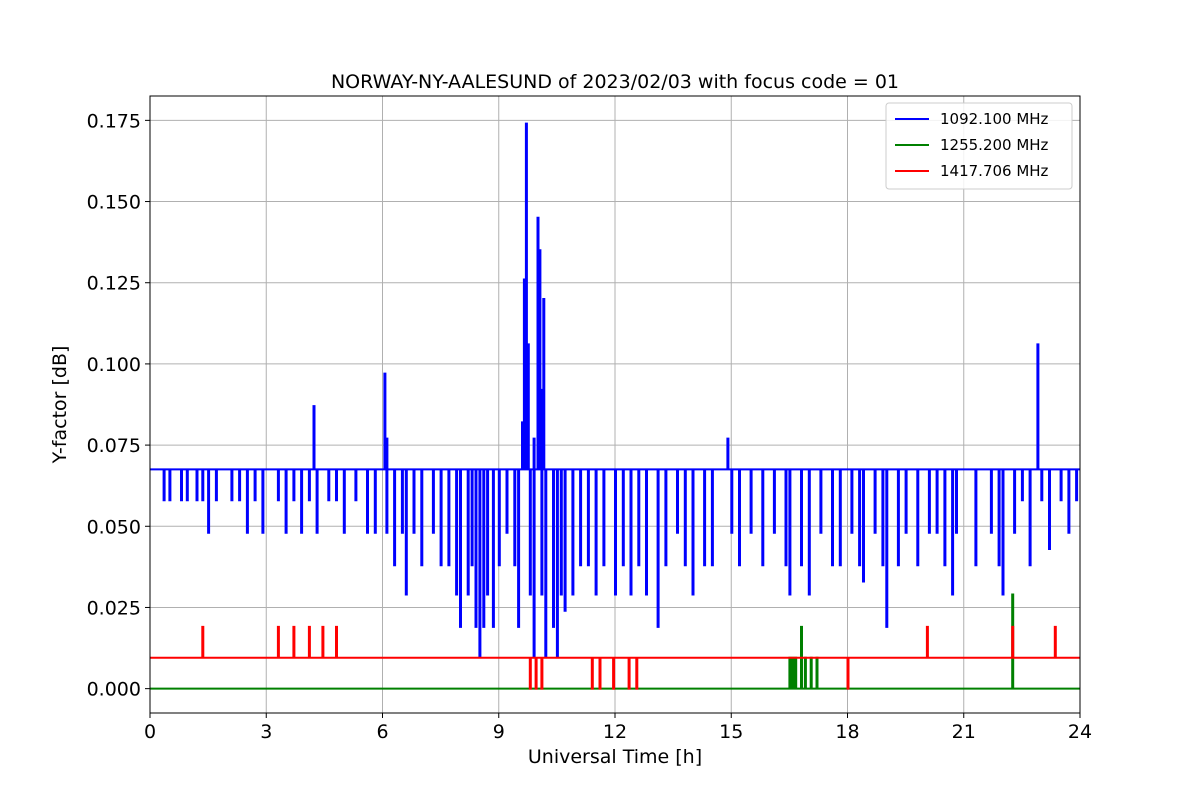 The height and width of the screenshot is (800, 1200). I want to click on x-tick-label: 15, so click(731, 732).